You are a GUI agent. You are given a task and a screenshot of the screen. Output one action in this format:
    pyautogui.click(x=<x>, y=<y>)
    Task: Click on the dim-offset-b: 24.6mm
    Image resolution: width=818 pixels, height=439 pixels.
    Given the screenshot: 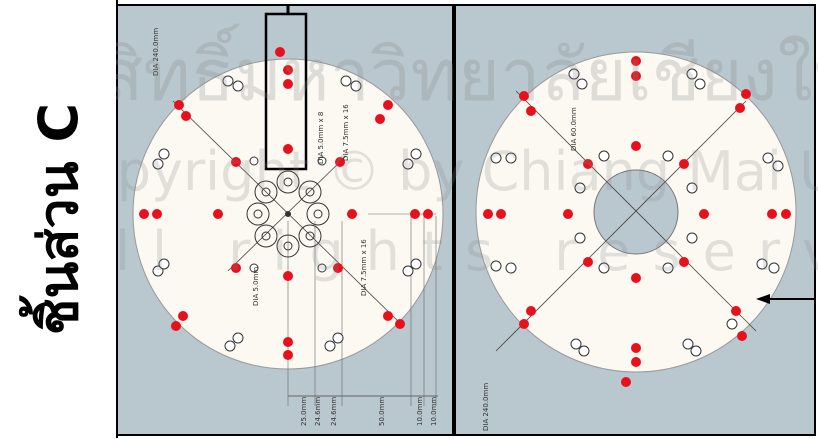 What is the action you would take?
    pyautogui.click(x=318, y=411)
    